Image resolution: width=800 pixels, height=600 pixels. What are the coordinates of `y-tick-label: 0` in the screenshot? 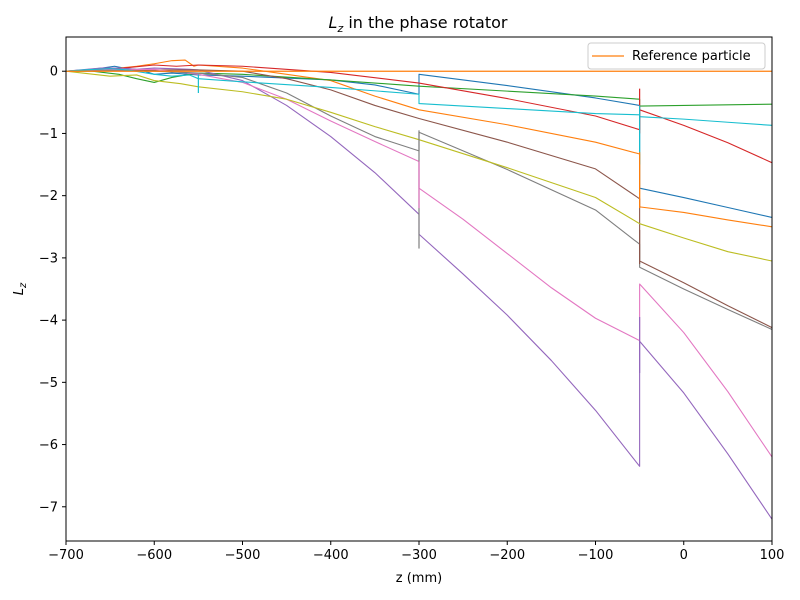 It's located at (54, 72).